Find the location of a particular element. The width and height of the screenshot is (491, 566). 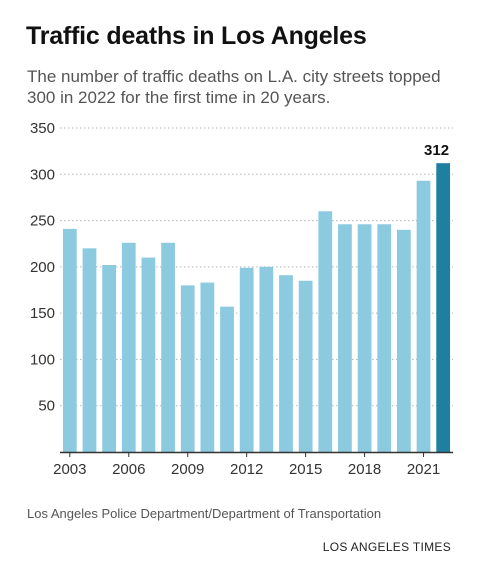

x-tick-label: 2021 is located at coordinates (423, 469).